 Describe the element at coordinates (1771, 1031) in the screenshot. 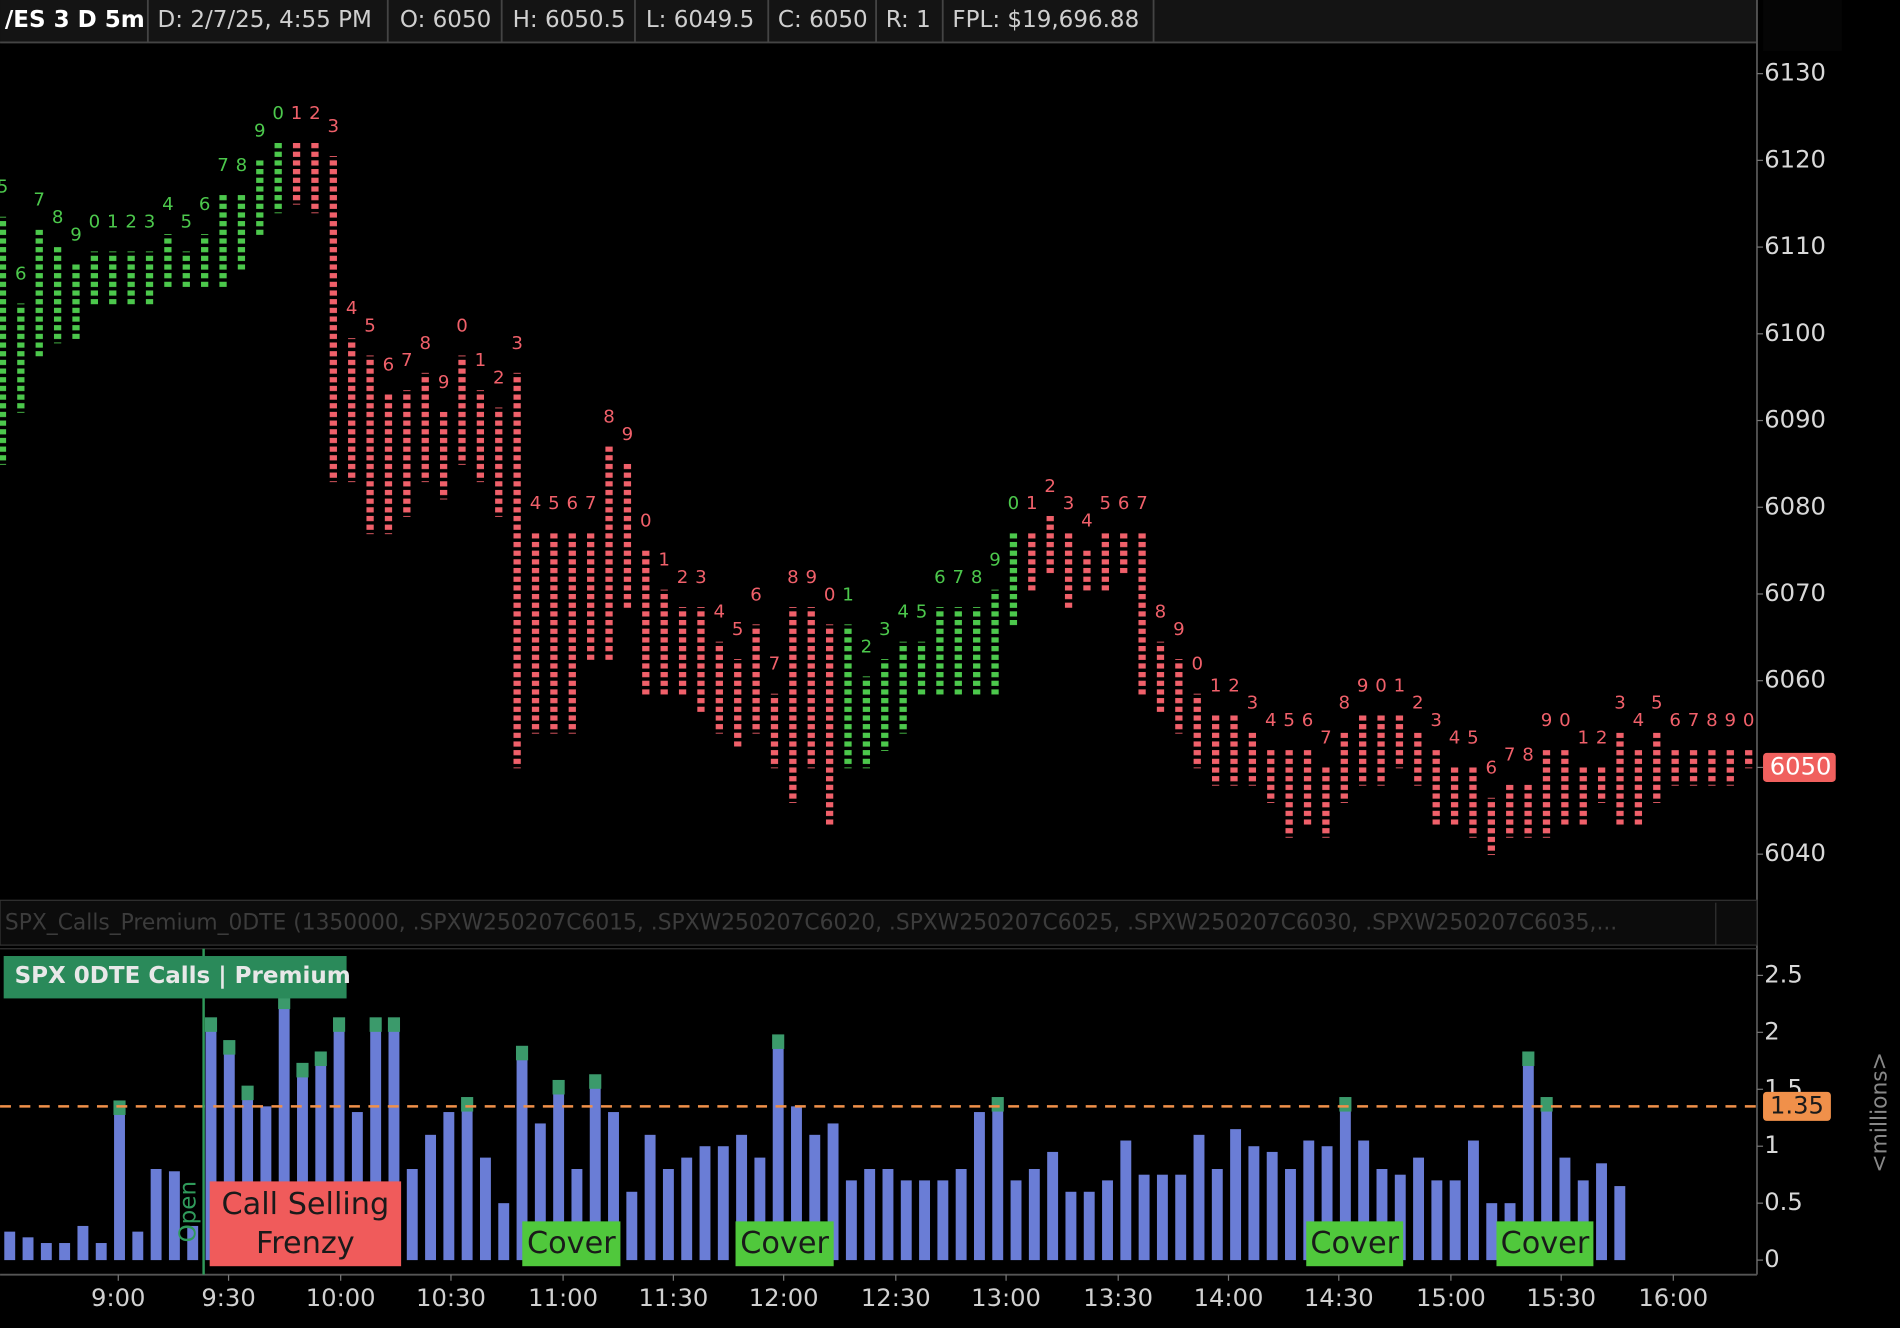

I see `y-tick-label: 2` at that location.